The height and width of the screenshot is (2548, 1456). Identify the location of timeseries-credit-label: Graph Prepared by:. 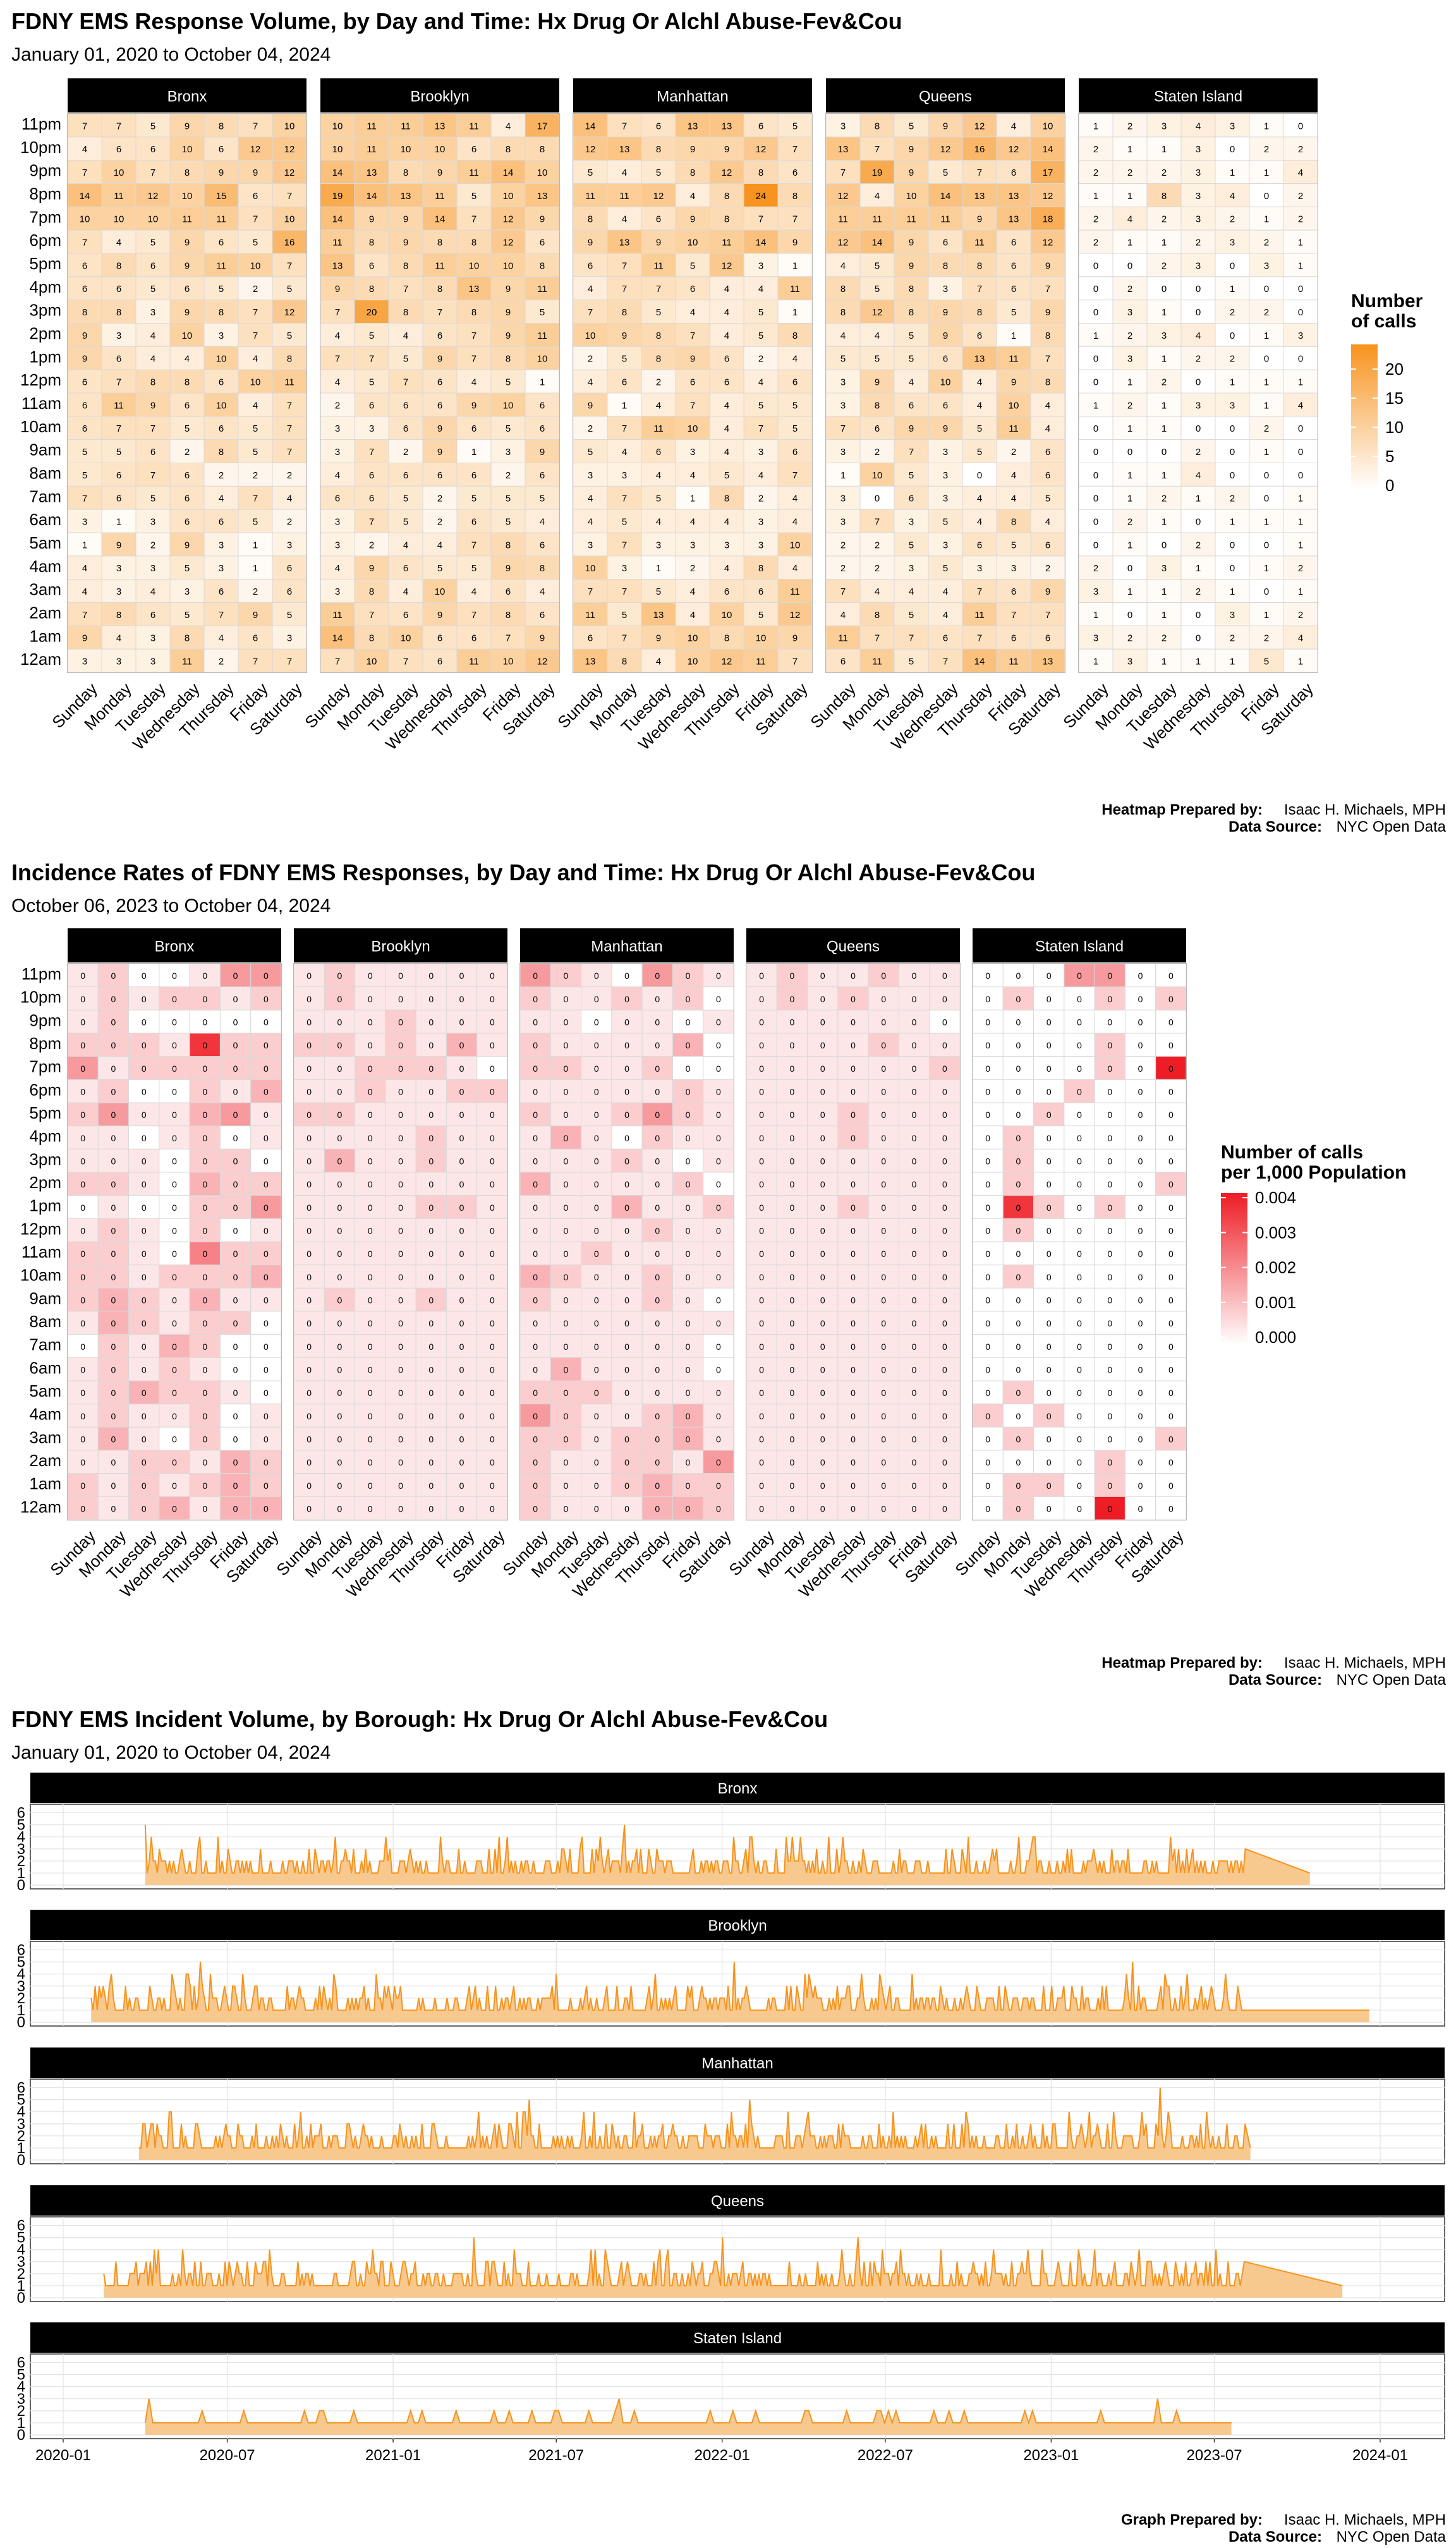
(1192, 2519).